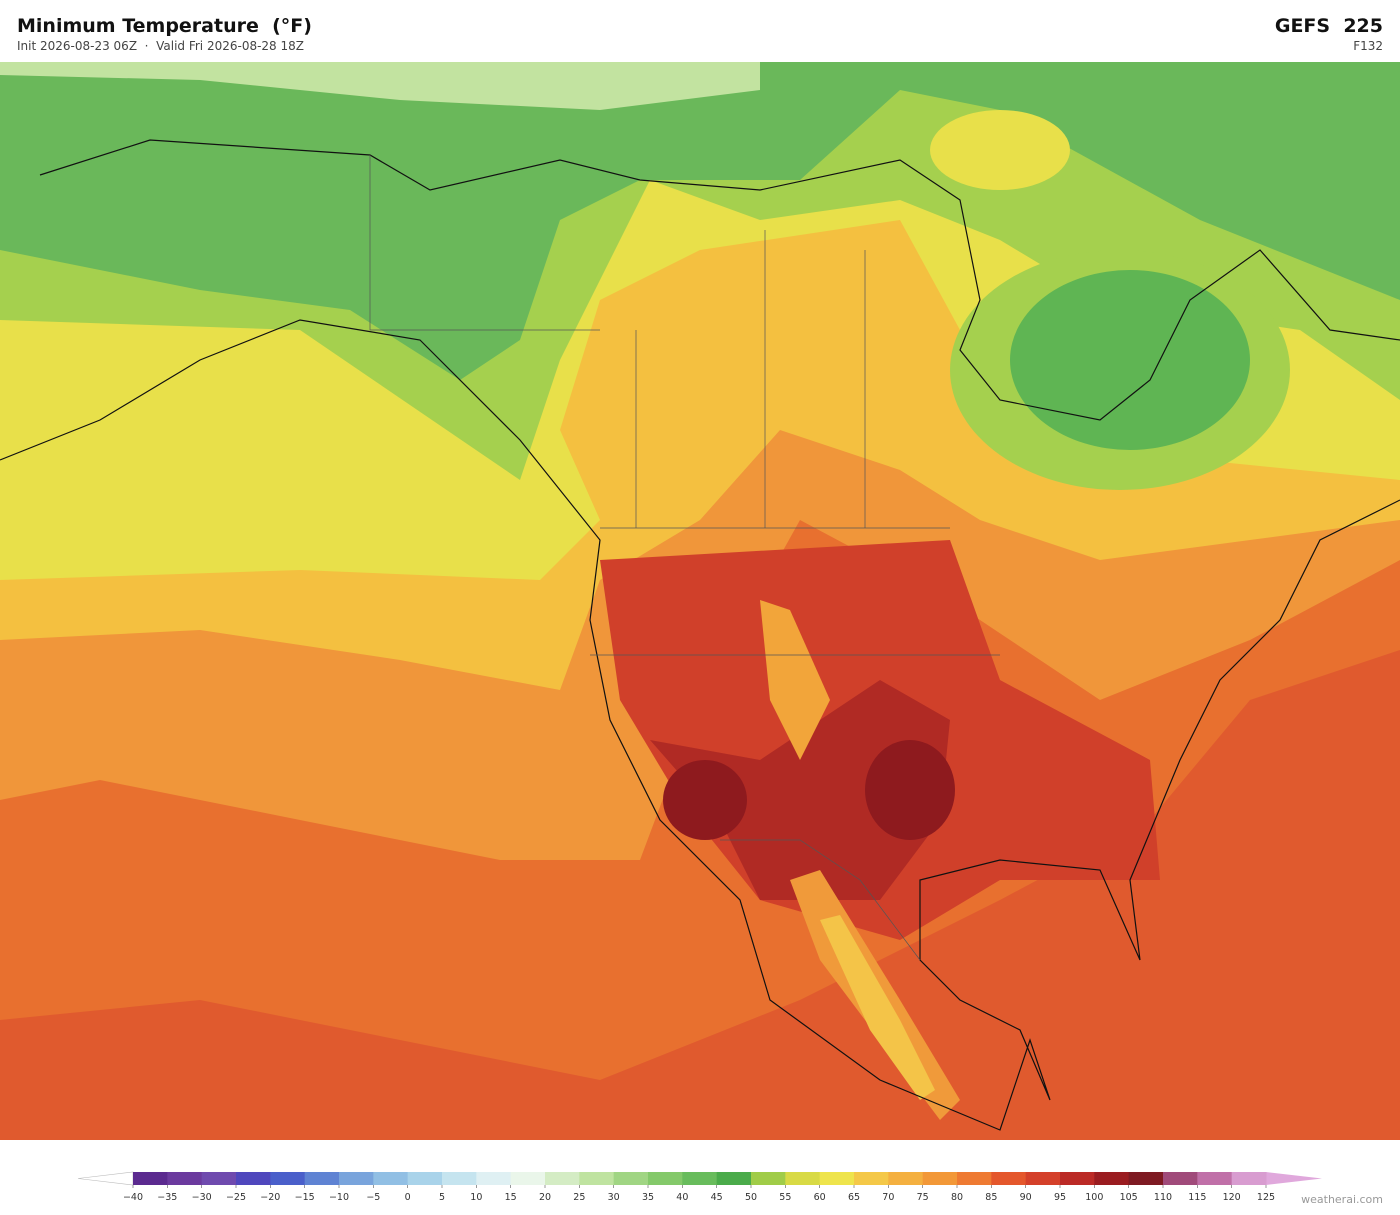  Describe the element at coordinates (1163, 1197) in the screenshot. I see `colorbar-label: 110` at that location.